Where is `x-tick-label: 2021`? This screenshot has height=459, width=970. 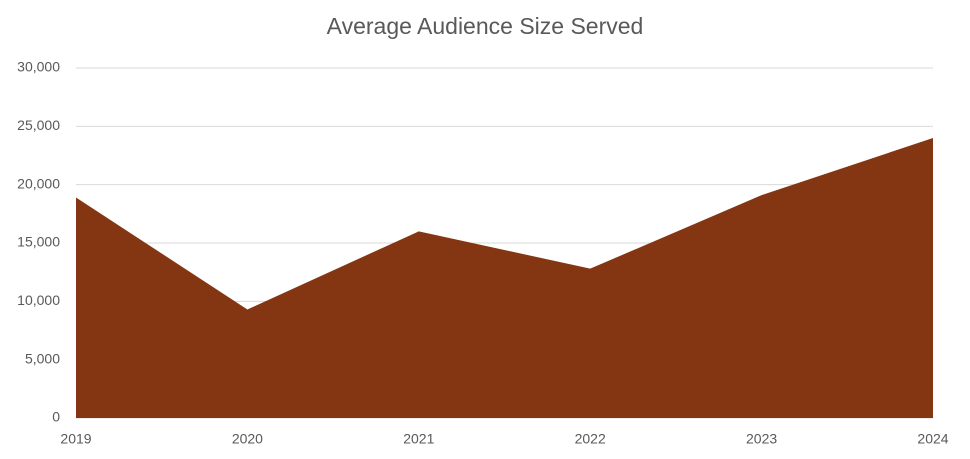
x-tick-label: 2021 is located at coordinates (418, 439).